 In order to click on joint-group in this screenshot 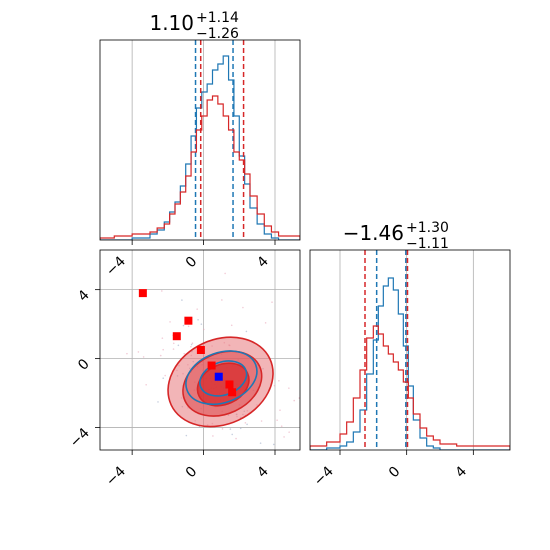, I will do `click(224, 370)`.